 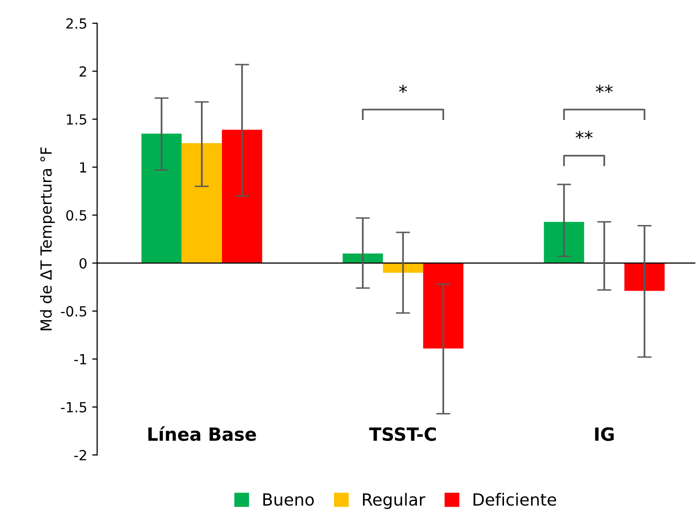 What do you see at coordinates (73, 311) in the screenshot?
I see `y-tick-label: -0.5` at bounding box center [73, 311].